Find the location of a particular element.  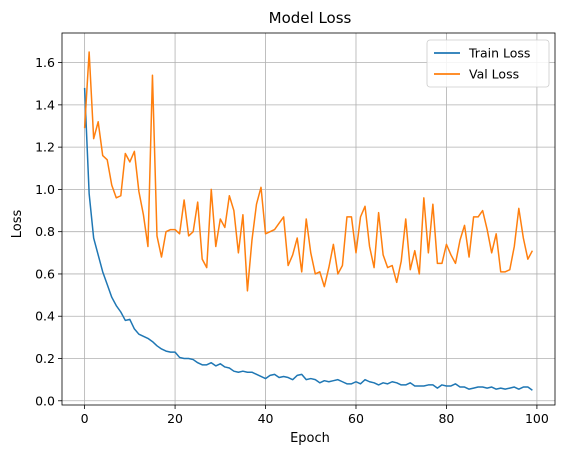

y-tick-label: 0.0 is located at coordinates (45, 400).